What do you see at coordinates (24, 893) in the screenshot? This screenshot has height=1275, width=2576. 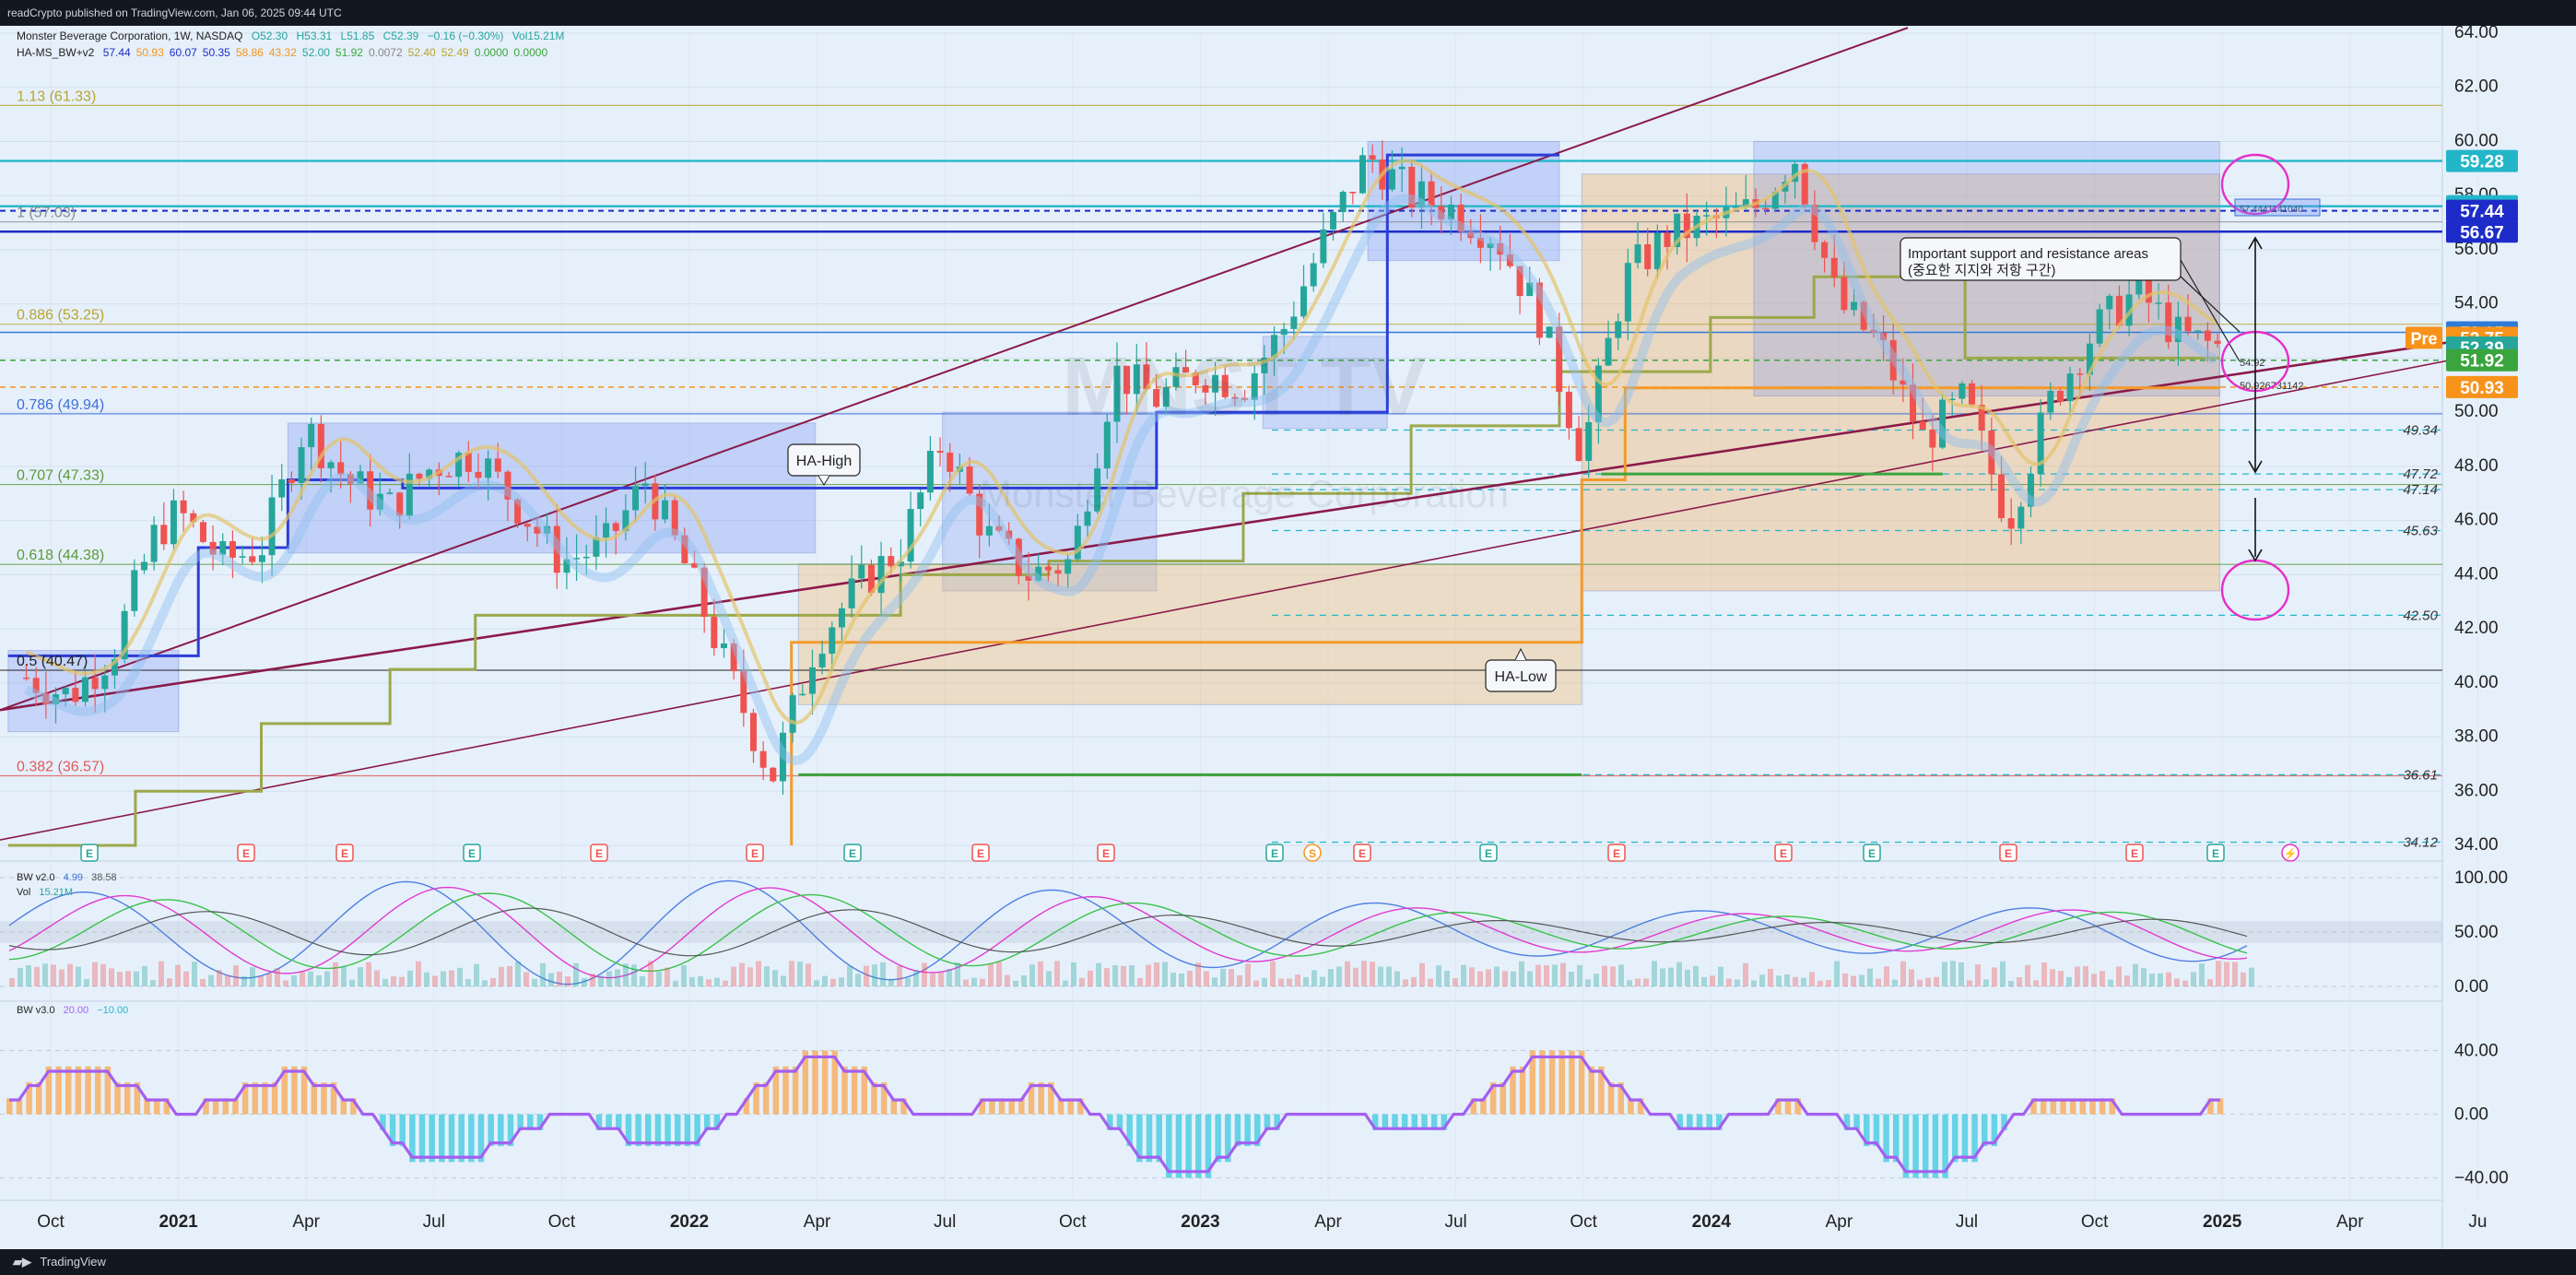 I see `vol-name: Vol` at bounding box center [24, 893].